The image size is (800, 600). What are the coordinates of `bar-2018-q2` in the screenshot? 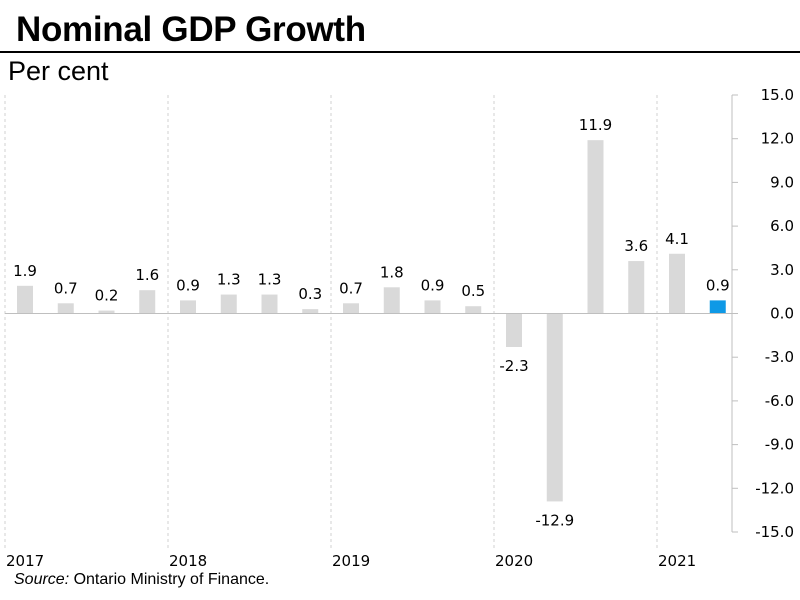 It's located at (228, 304).